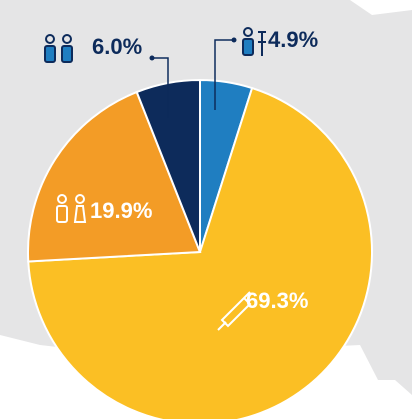  Describe the element at coordinates (277, 300) in the screenshot. I see `value-label: 69.3%` at that location.